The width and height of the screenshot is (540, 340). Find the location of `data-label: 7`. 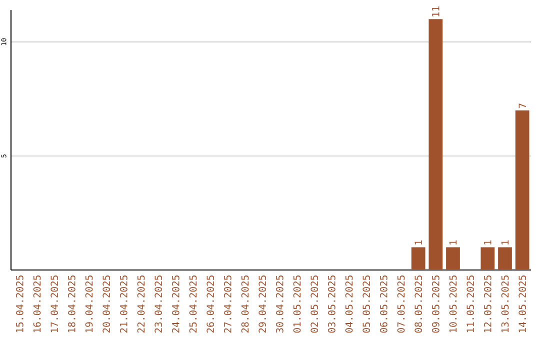

data-label: 7 is located at coordinates (522, 106).